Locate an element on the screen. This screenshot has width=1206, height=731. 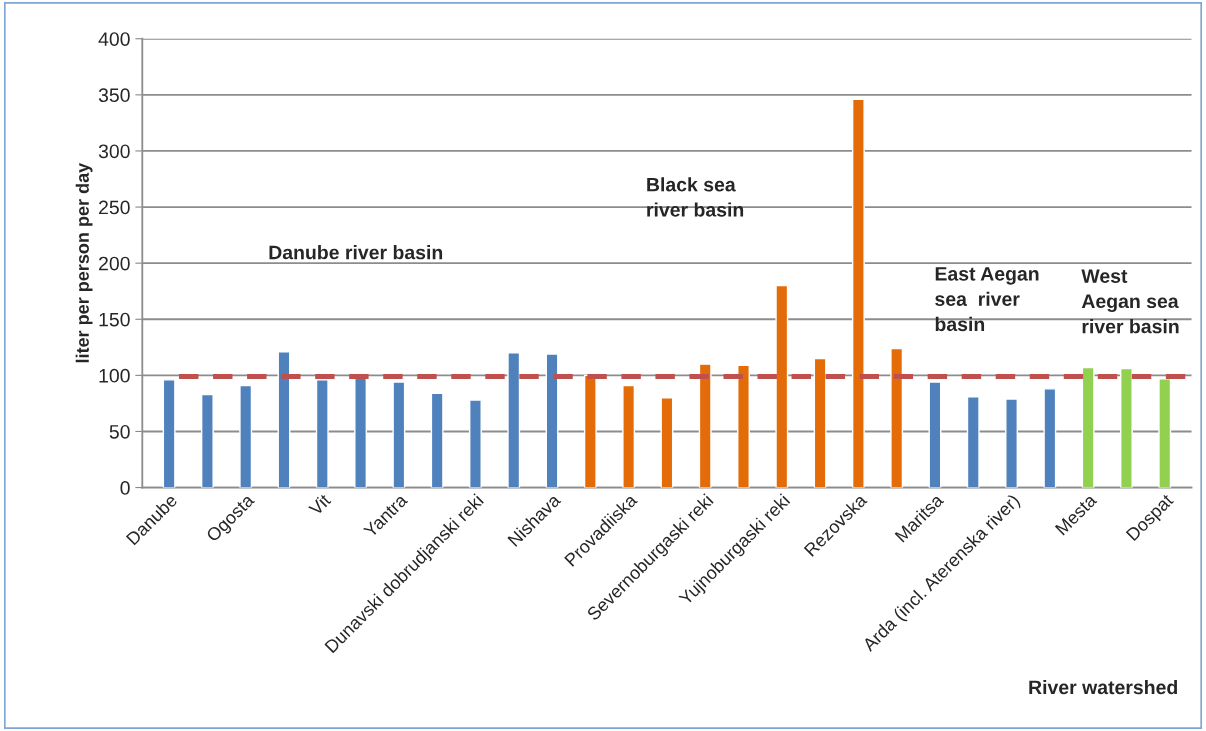
annotation: East Aegan sea river basin is located at coordinates (987, 299).